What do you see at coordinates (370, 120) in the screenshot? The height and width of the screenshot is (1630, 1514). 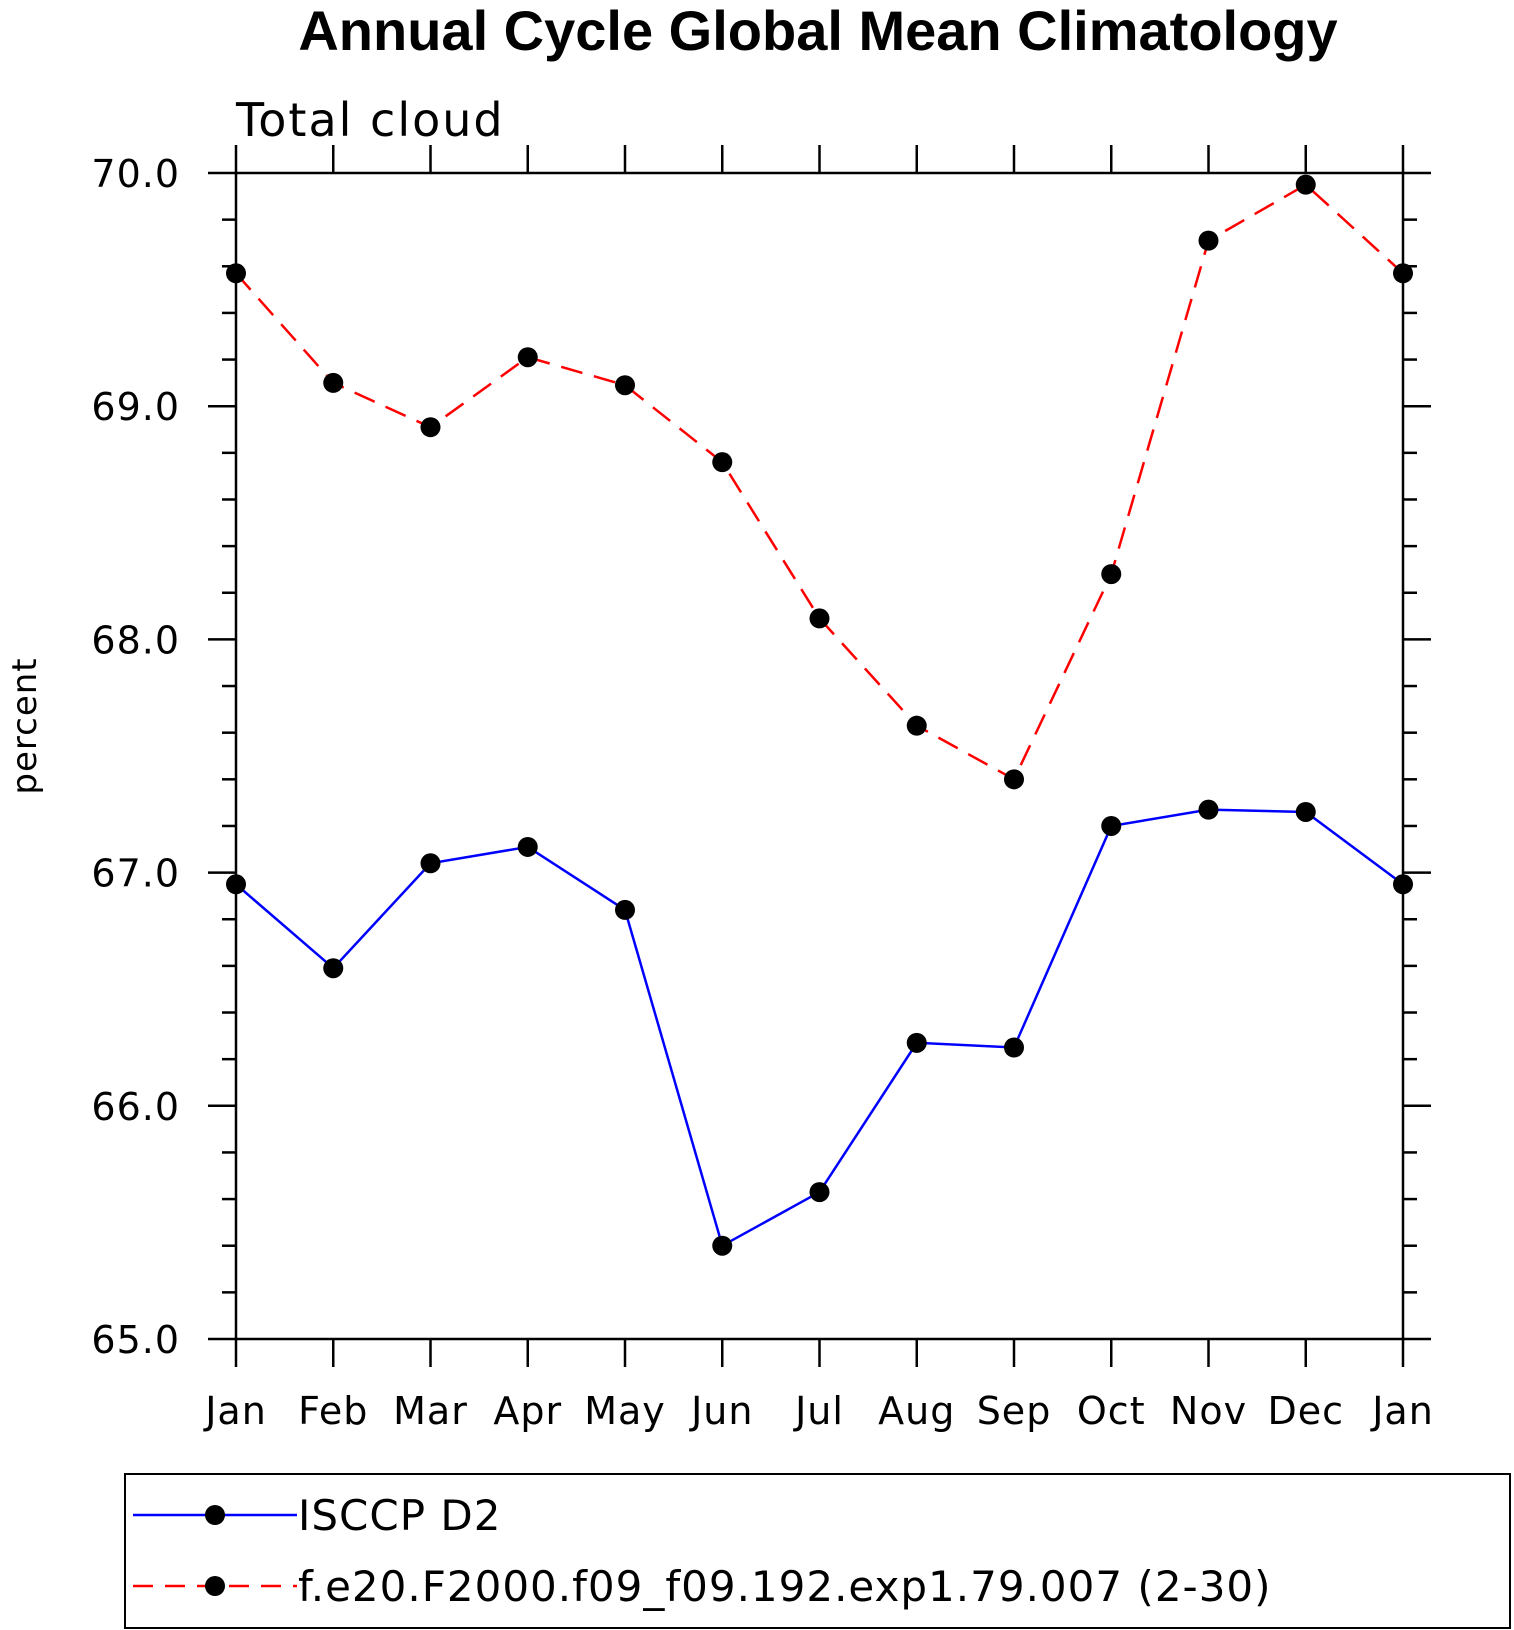 I see `chart-subtitle: Total cloud` at bounding box center [370, 120].